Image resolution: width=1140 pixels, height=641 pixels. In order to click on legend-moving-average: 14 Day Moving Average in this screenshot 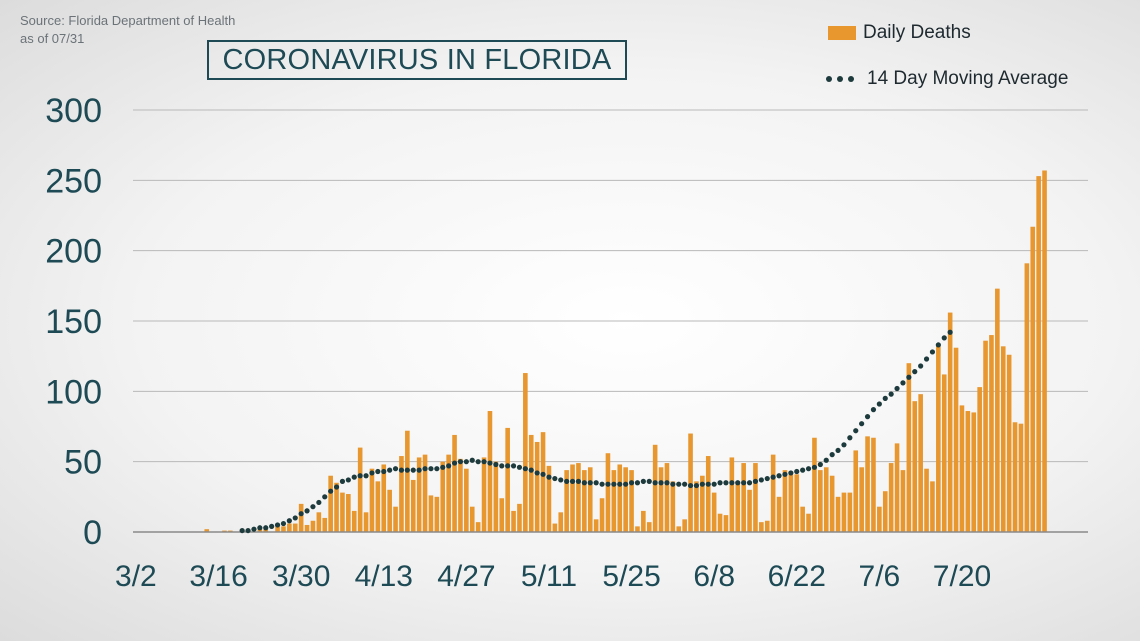, I will do `click(947, 79)`.